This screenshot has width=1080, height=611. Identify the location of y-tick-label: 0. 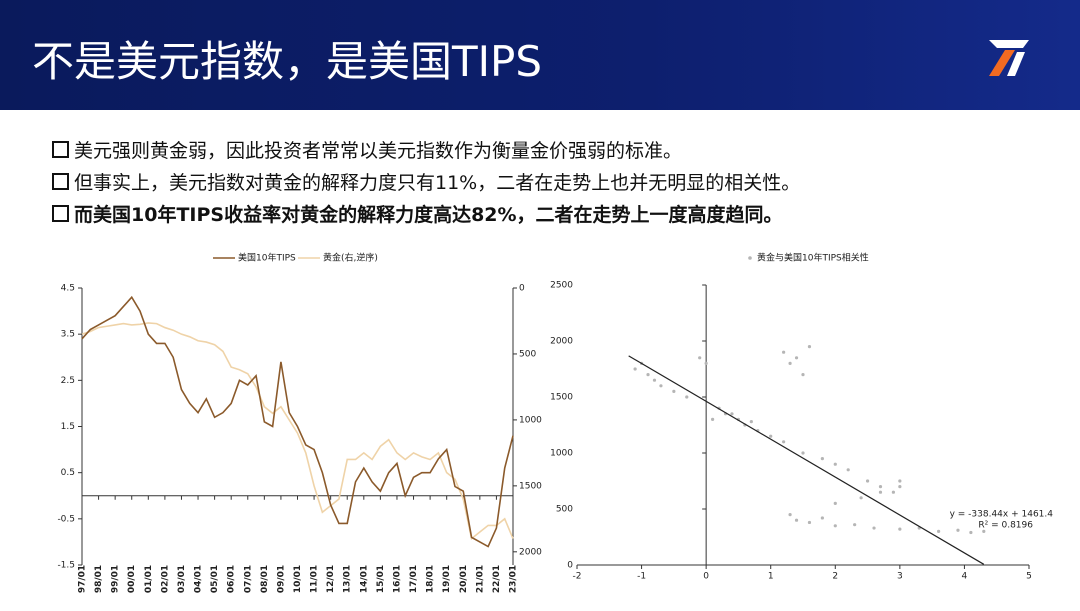
(570, 566).